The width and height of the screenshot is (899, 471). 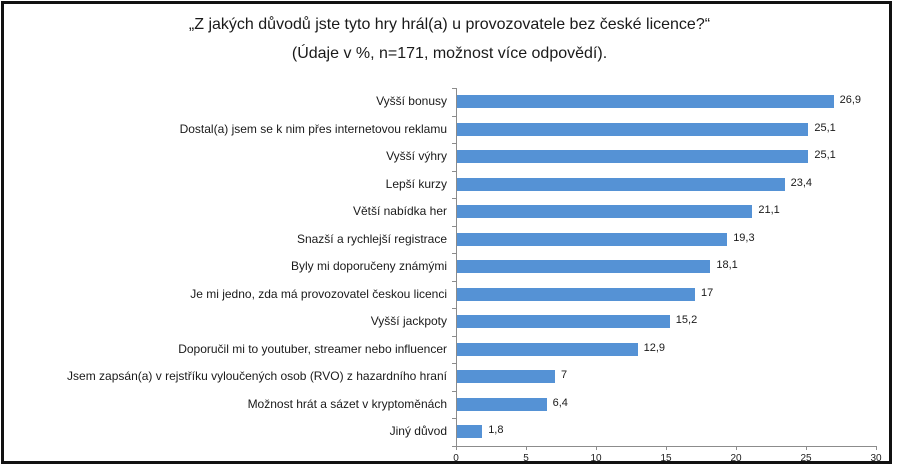 What do you see at coordinates (456, 267) in the screenshot?
I see `y-axis-line` at bounding box center [456, 267].